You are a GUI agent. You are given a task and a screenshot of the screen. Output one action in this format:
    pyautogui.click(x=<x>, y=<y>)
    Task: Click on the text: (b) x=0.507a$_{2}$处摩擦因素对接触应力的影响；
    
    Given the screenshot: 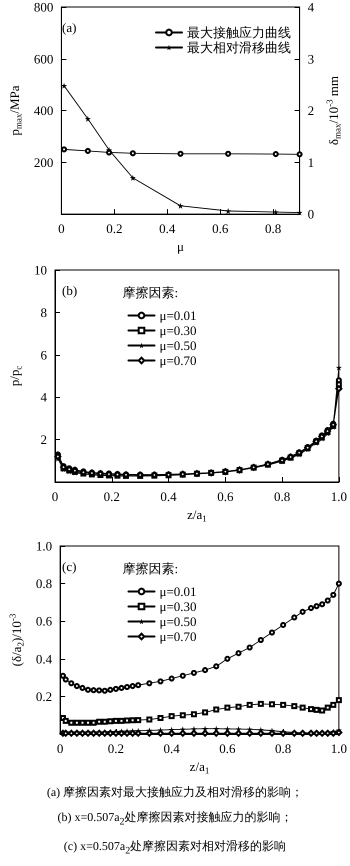 What is the action you would take?
    pyautogui.click(x=175, y=819)
    